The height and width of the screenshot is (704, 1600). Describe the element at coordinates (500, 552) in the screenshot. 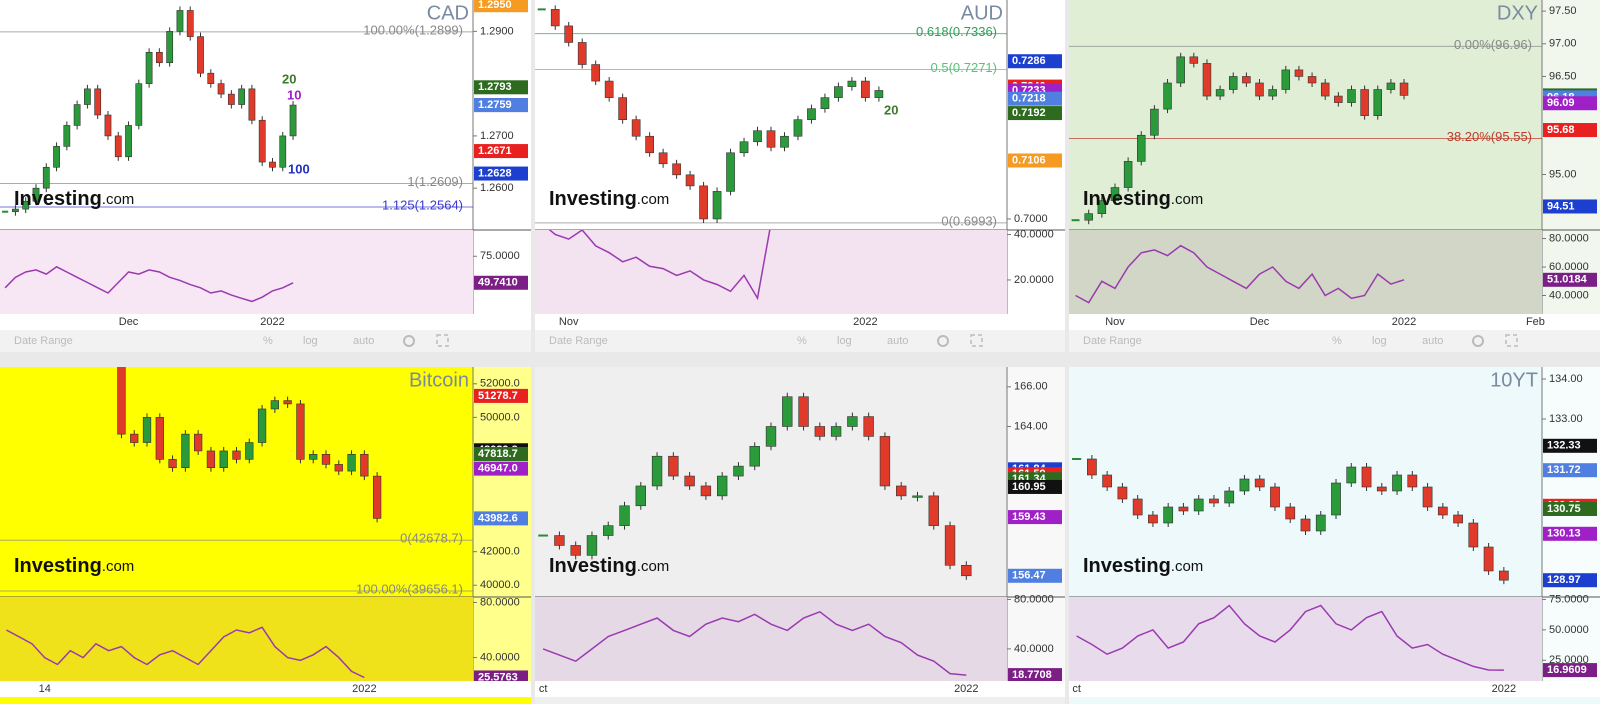

I see `y-tick-label: 42000.0` at that location.